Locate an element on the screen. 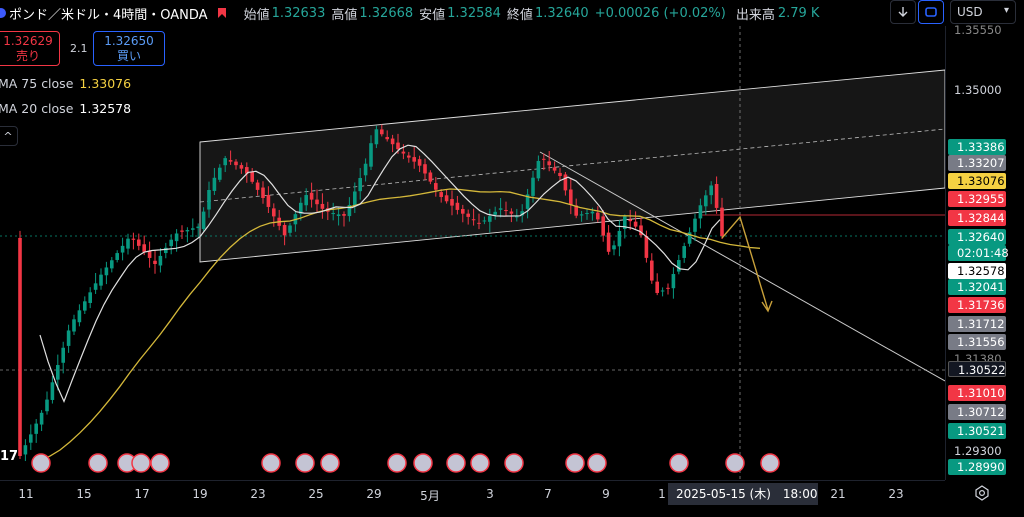  price-badge: 1.31736 is located at coordinates (977, 305).